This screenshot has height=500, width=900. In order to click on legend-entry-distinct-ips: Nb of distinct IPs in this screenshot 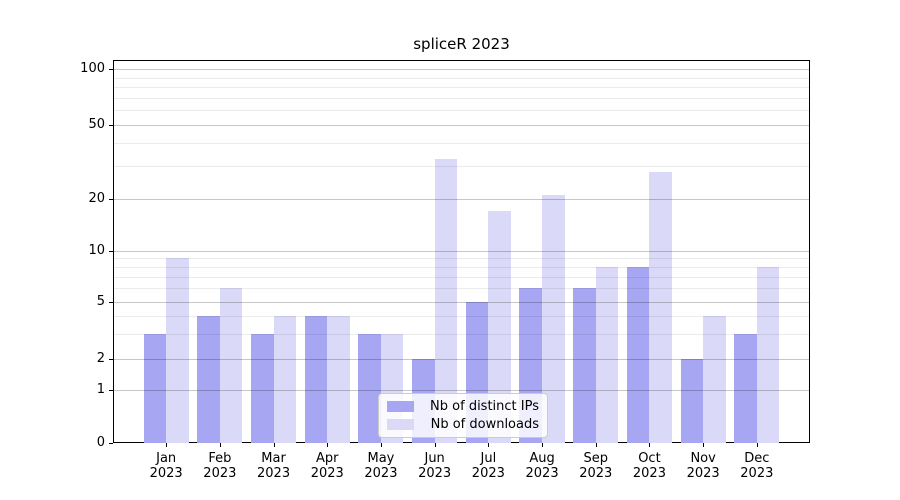, I will do `click(463, 406)`.